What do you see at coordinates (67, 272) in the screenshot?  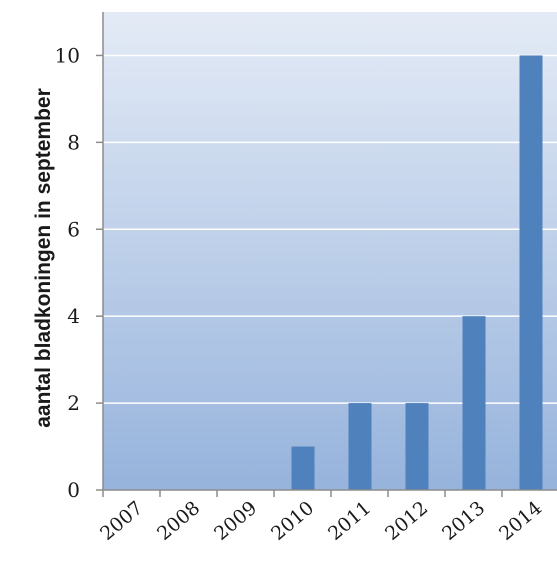 I see `y-tick-labels: 0 2 4 6 8 10` at bounding box center [67, 272].